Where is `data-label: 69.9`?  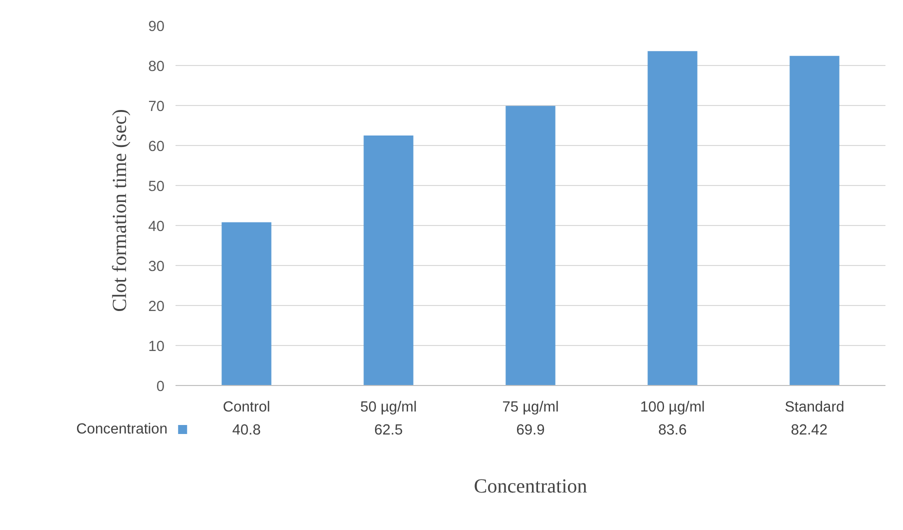 data-label: 69.9 is located at coordinates (530, 430).